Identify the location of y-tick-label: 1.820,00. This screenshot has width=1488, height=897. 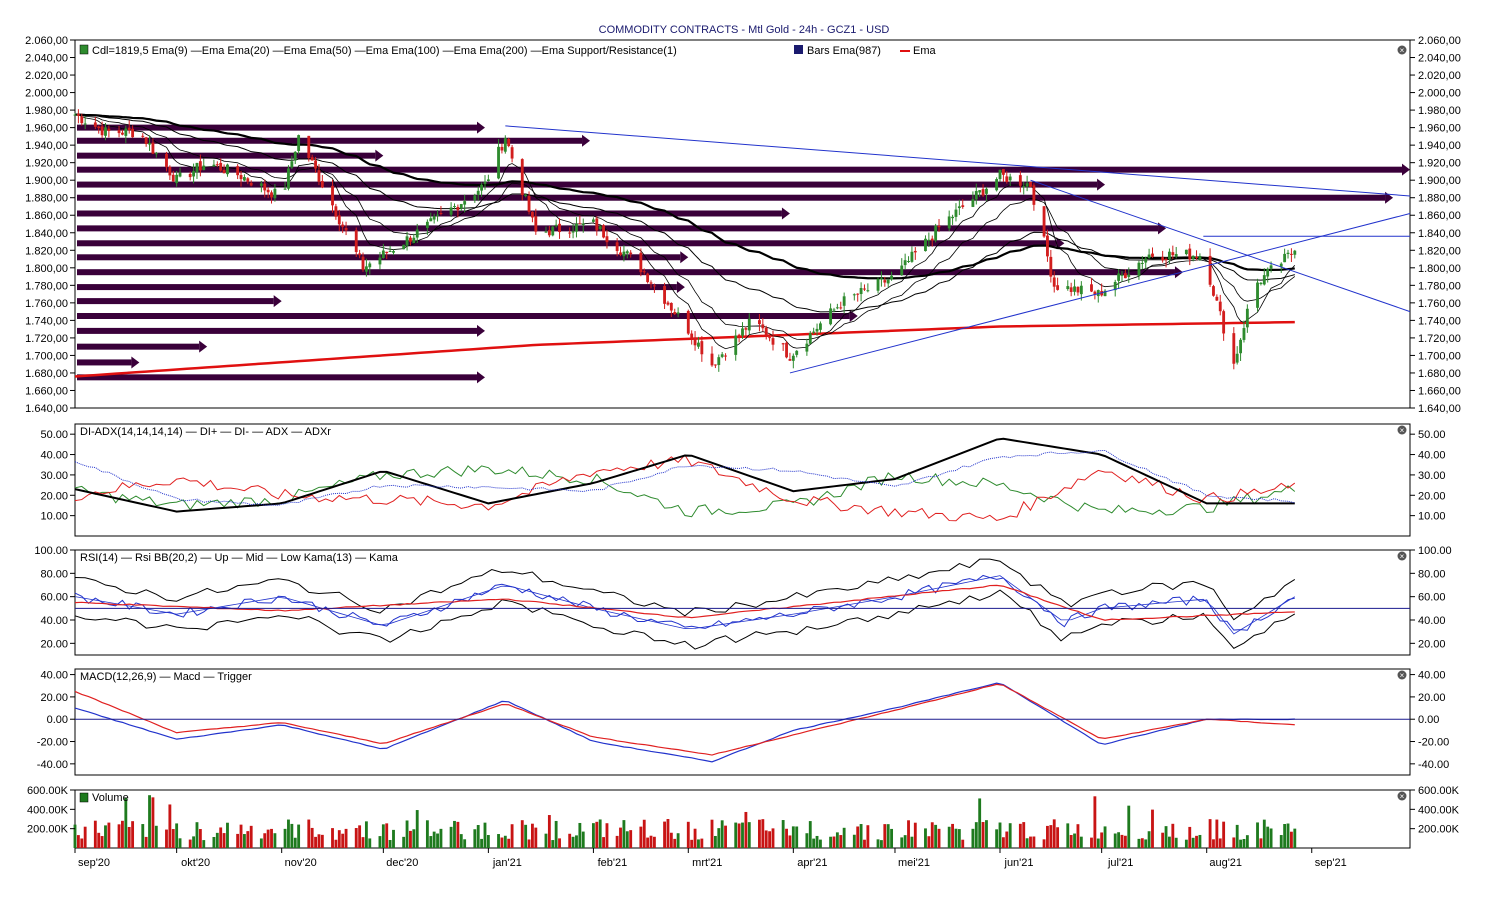
(46, 251).